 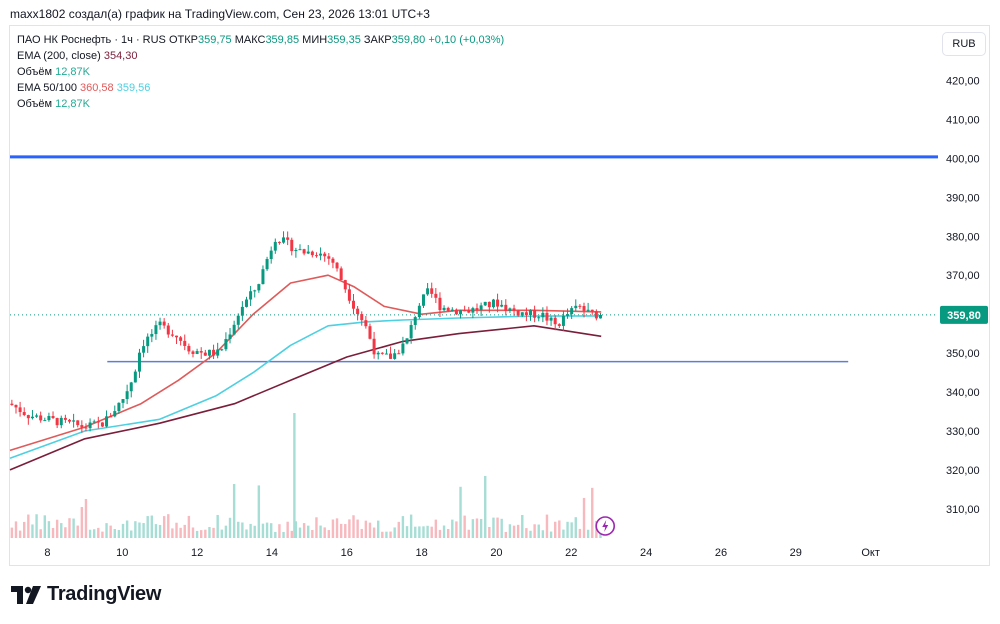 I want to click on volume2-row: Объём 12,87K, so click(x=260, y=104).